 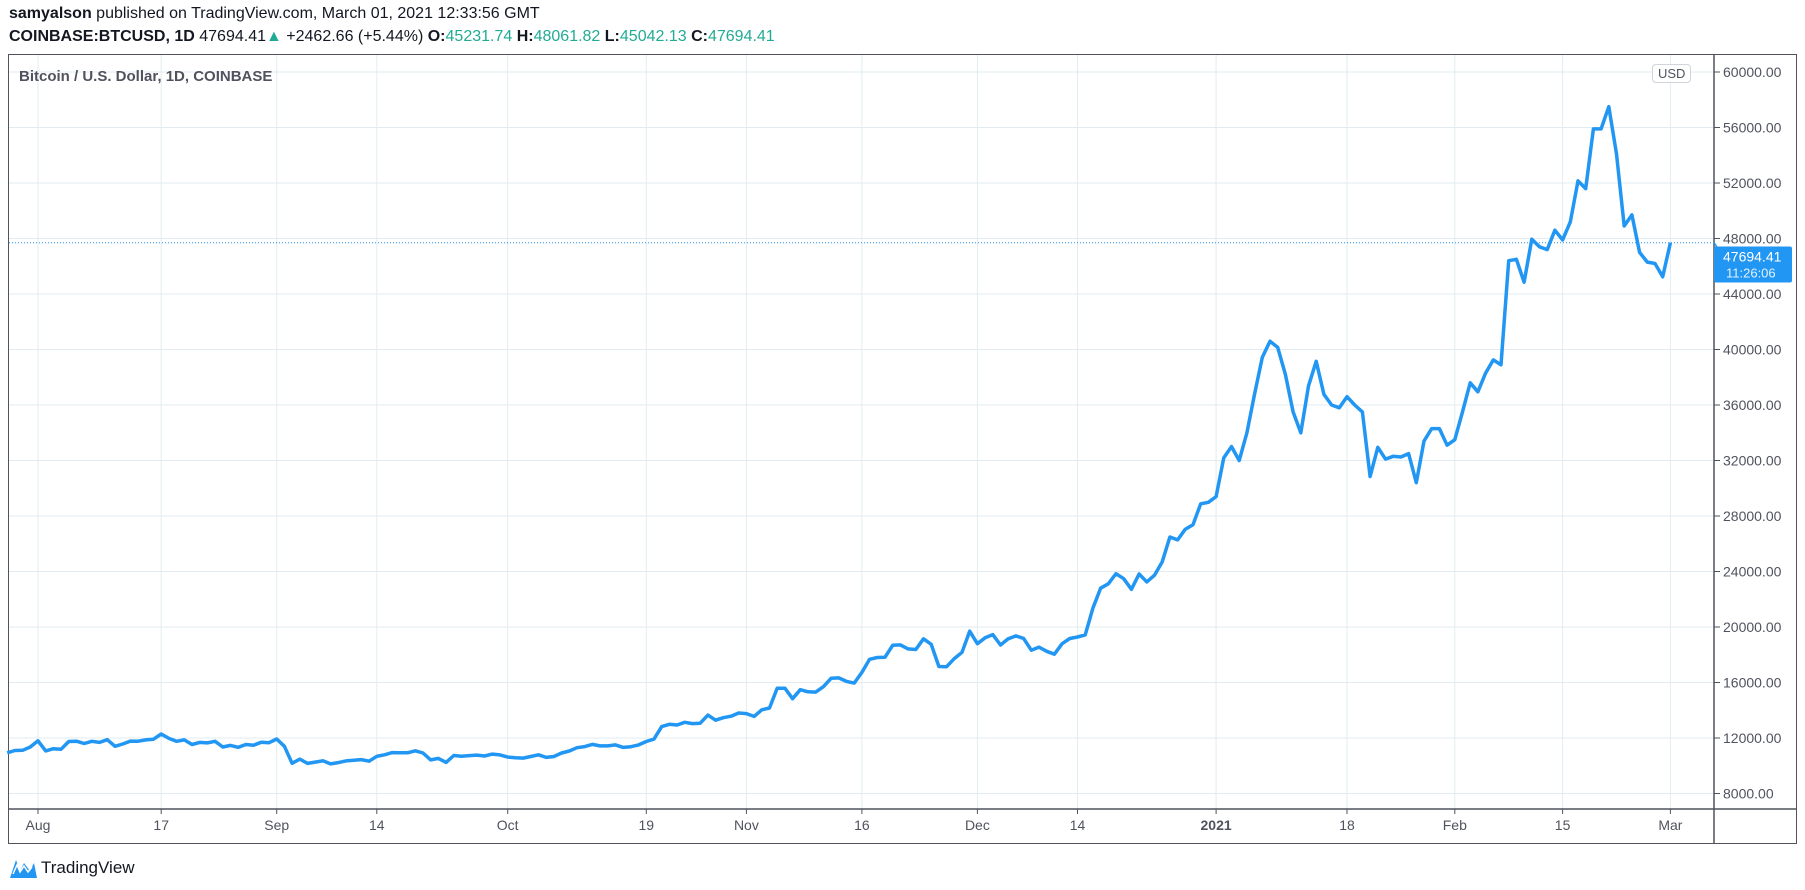 What do you see at coordinates (232, 36) in the screenshot?
I see `last-price: 47694.41` at bounding box center [232, 36].